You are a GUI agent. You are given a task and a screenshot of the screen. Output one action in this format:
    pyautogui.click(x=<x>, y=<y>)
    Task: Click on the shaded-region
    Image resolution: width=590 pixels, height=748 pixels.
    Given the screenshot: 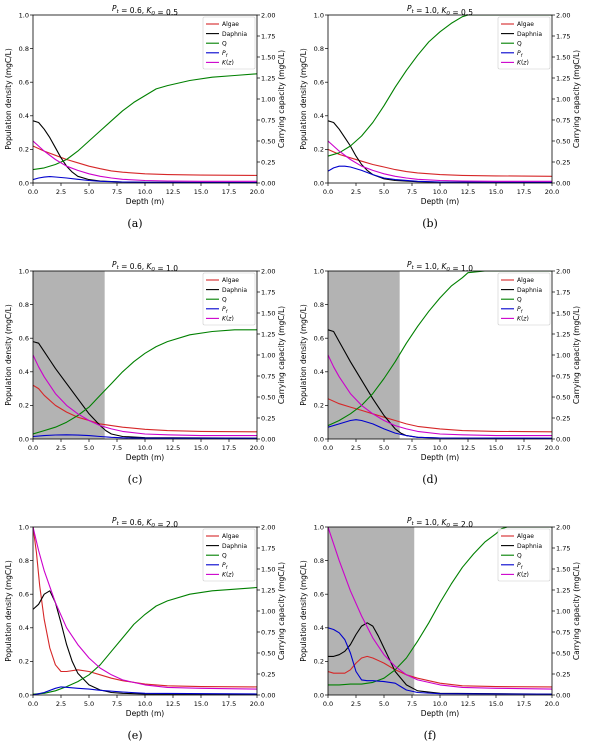 What is the action you would take?
    pyautogui.click(x=69, y=355)
    